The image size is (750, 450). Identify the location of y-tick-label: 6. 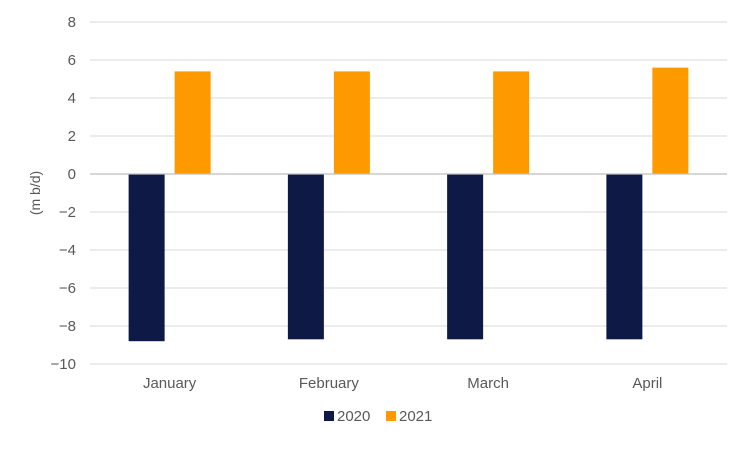
(72, 60).